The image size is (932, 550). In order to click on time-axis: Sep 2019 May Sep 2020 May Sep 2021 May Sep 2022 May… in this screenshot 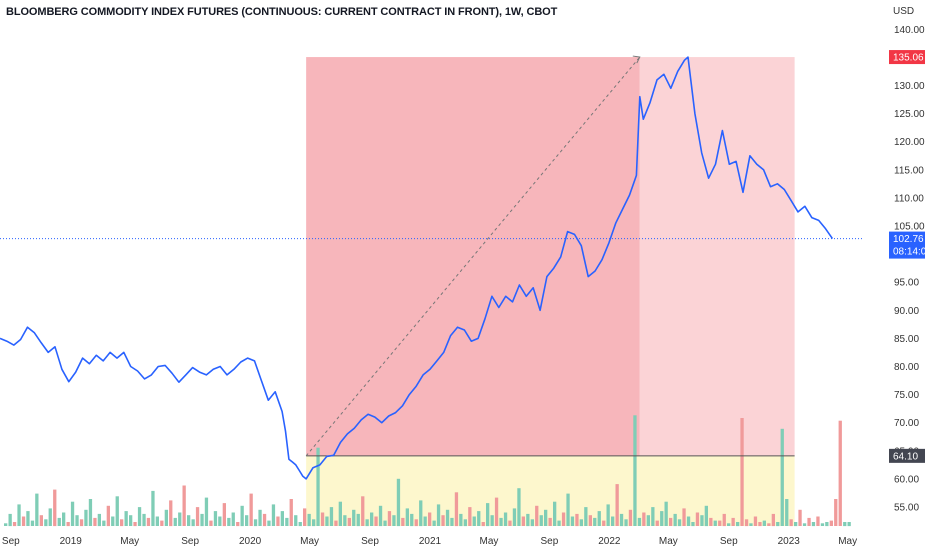, I will do `click(429, 541)`.